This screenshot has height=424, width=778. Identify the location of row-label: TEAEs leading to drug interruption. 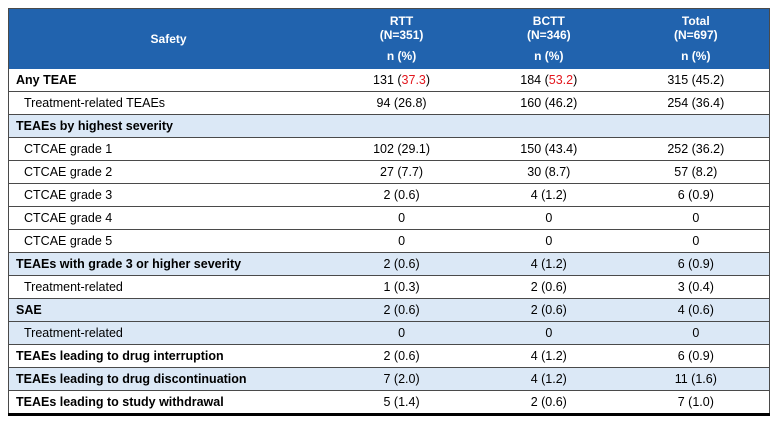
(168, 356).